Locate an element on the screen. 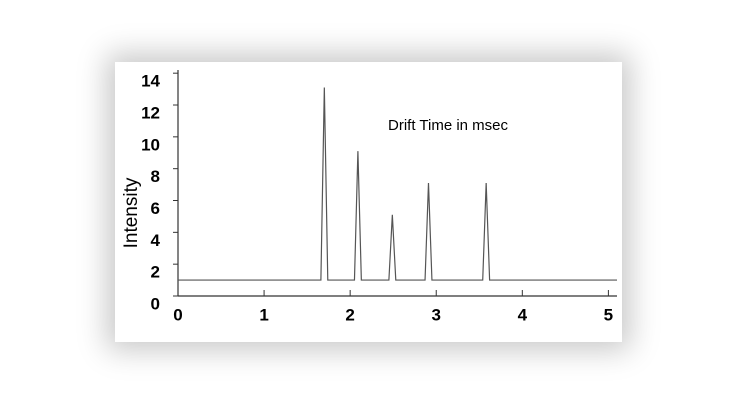 Image resolution: width=740 pixels, height=400 pixels. x-tick-label: 2 is located at coordinates (349, 314).